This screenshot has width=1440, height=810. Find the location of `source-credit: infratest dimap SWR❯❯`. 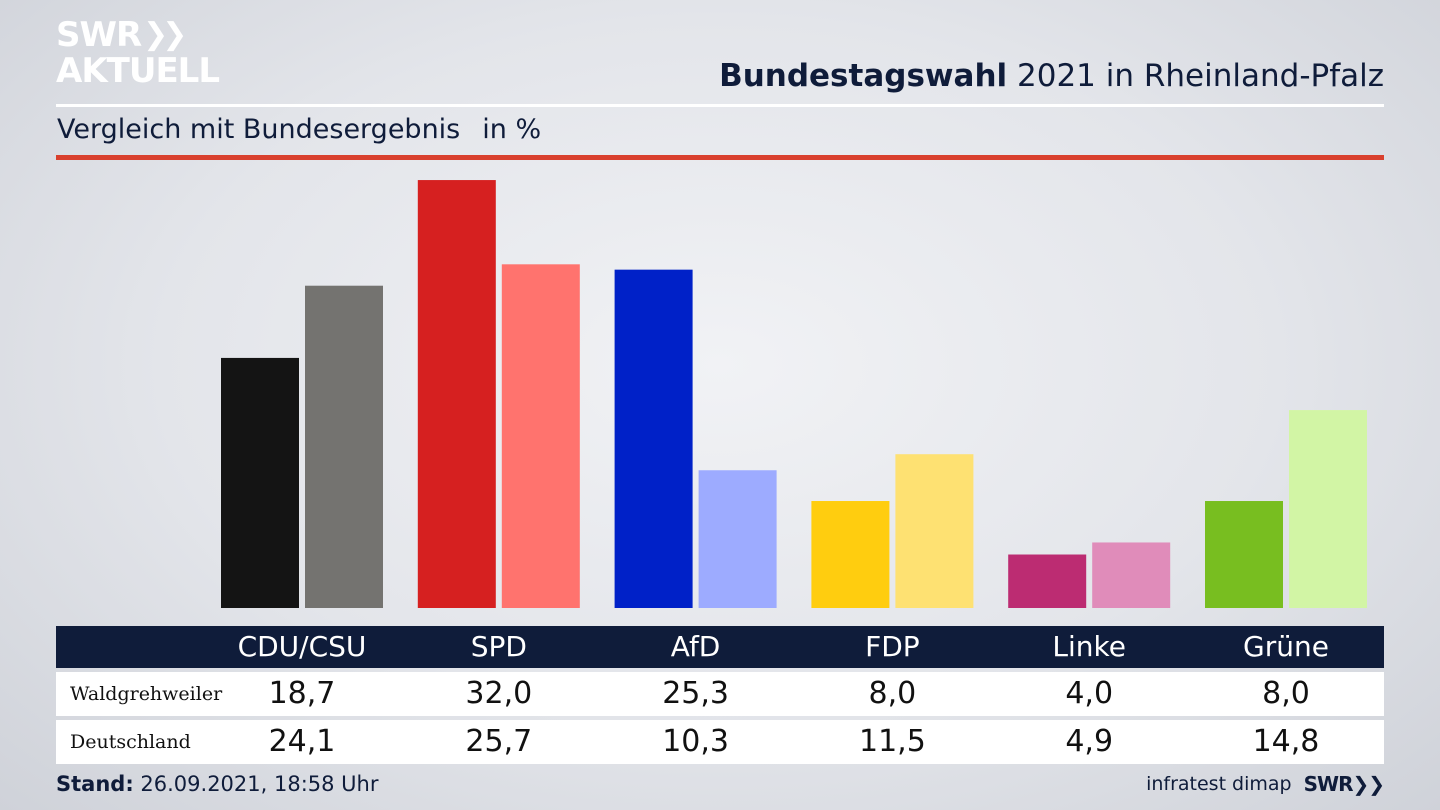

source-credit: infratest dimap SWR❯❯ is located at coordinates (1265, 784).